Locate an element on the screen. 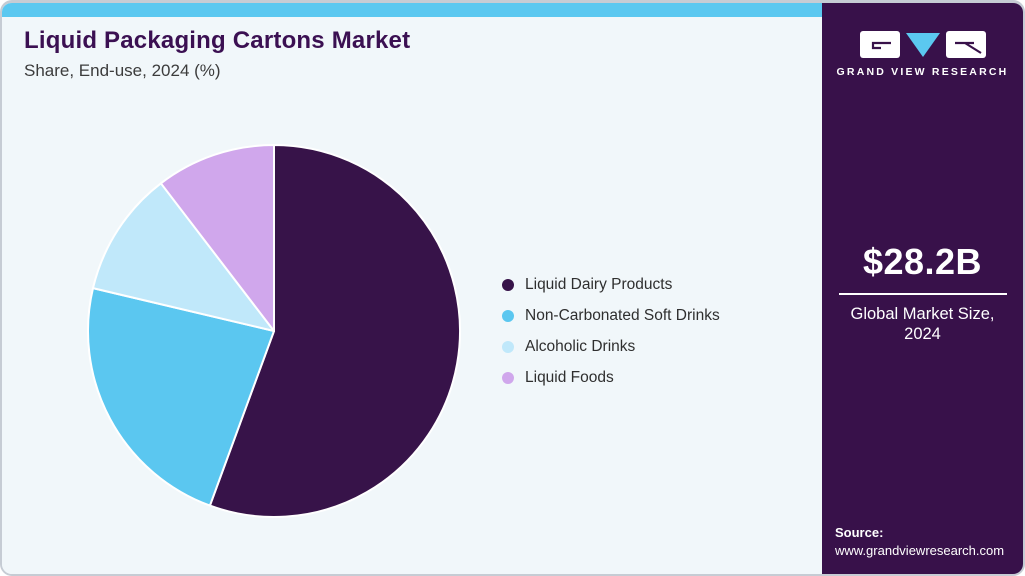 The image size is (1025, 576). market-size-block: $28.2B Global Market Size, 2024 is located at coordinates (922, 293).